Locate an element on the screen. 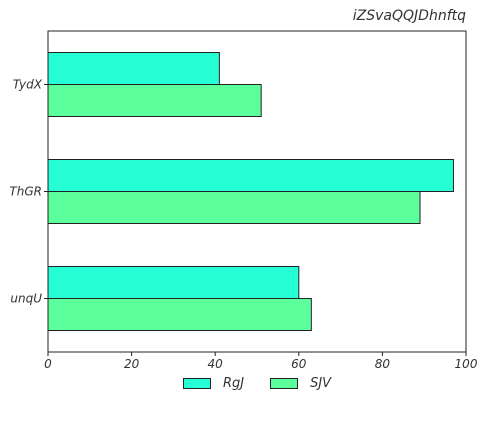  x-tick-label-20: 20 is located at coordinates (132, 364).